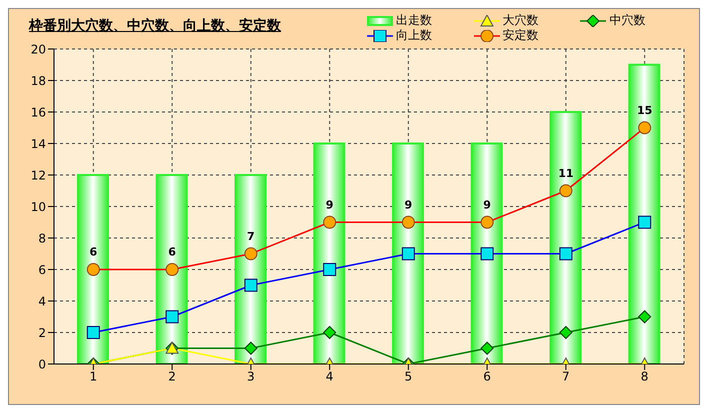  Describe the element at coordinates (42, 364) in the screenshot. I see `y-tick-label: 0` at that location.